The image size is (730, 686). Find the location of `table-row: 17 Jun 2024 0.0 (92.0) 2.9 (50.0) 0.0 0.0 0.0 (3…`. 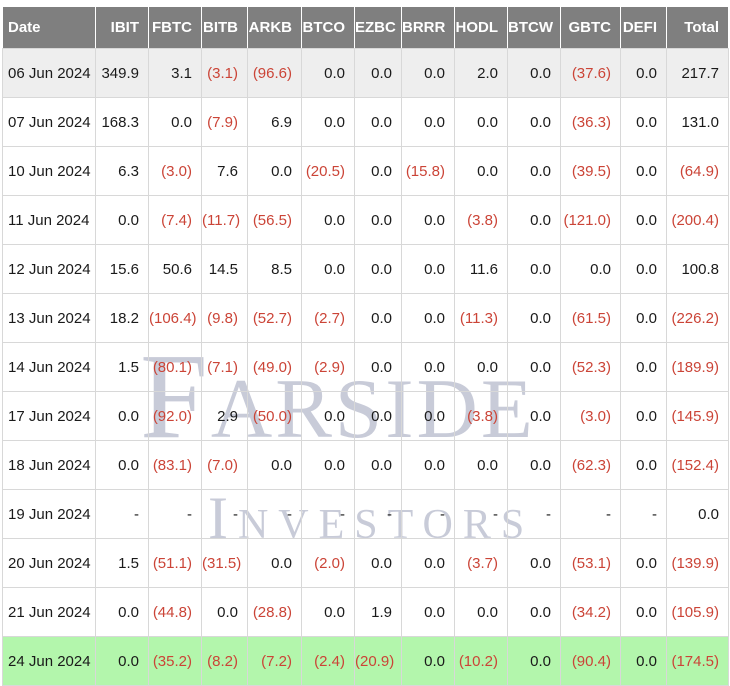

table-row: 17 Jun 2024 0.0 (92.0) 2.9 (50.0) 0.0 0.0 0.0 (3… is located at coordinates (365, 416).